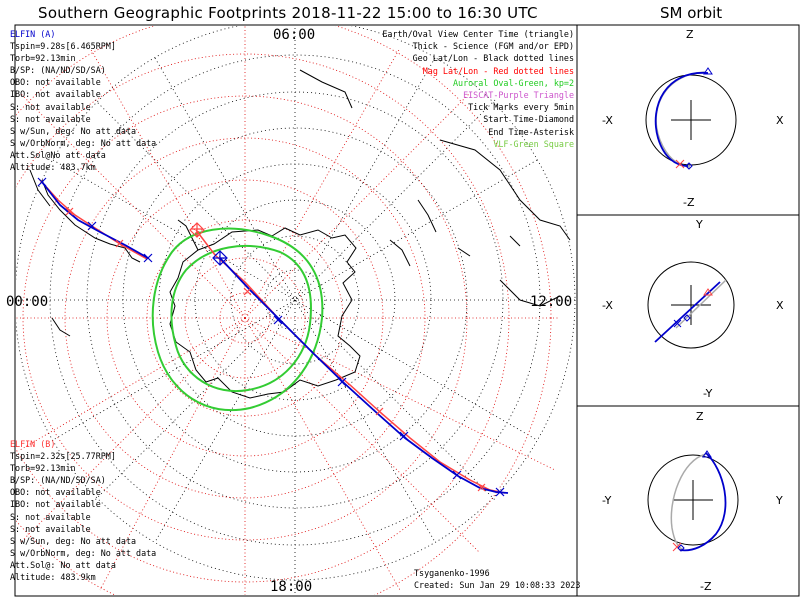 Image resolution: width=800 pixels, height=600 pixels. What do you see at coordinates (294, 35) in the screenshot?
I see `hour-label-top: 06:00` at bounding box center [294, 35].